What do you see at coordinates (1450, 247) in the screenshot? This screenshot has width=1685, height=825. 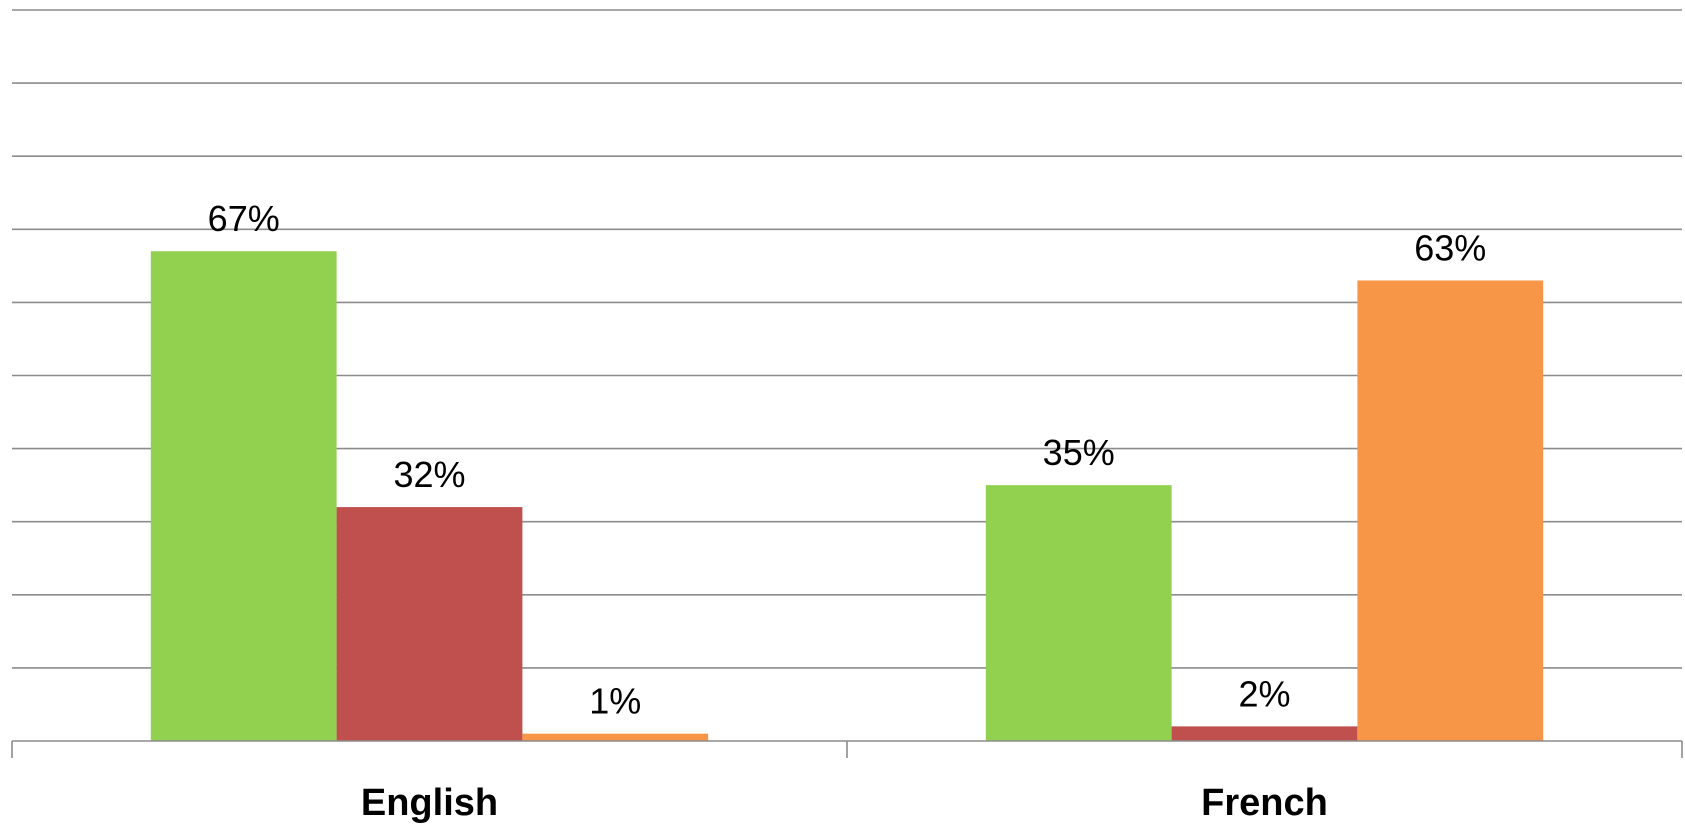 I see `data-label: 63%` at bounding box center [1450, 247].